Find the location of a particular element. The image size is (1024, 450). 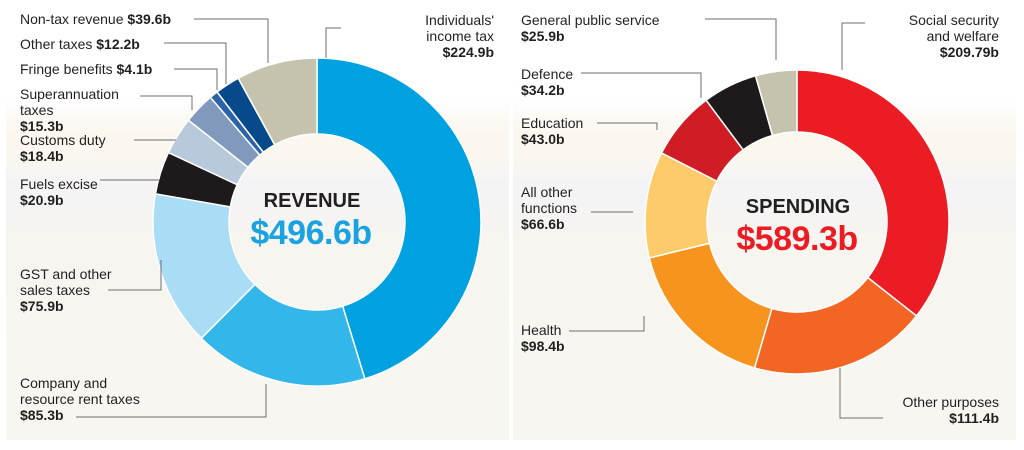

revenue-label-gst-and-other-sales-taxes: GST and other sales taxes $75.9b is located at coordinates (66, 290).